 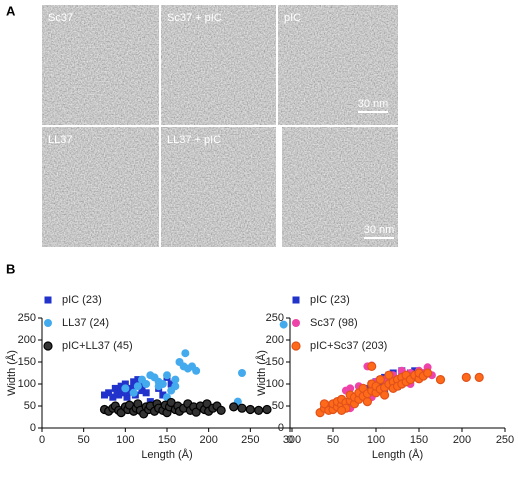 I want to click on legend-label: pIC+Sc37 (203), so click(x=348, y=346).